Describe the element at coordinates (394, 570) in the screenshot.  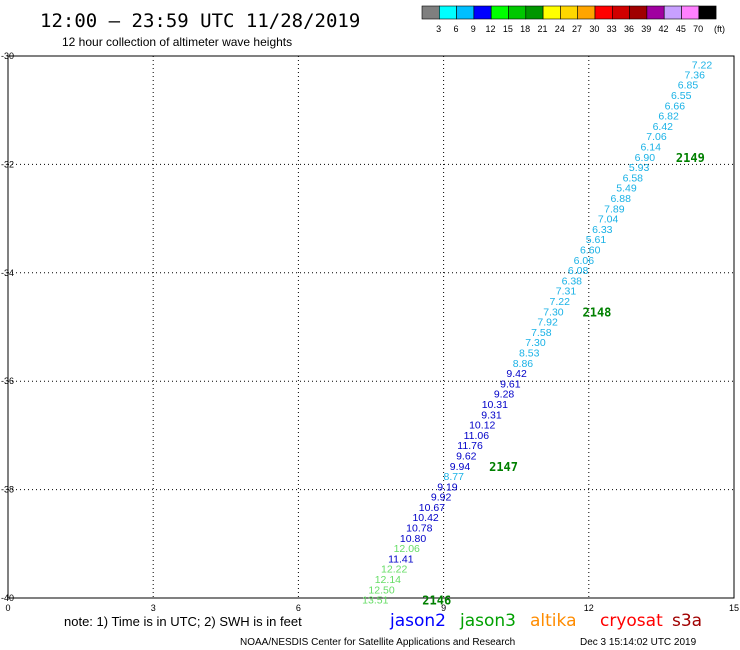
I see `data-point: 12.22` at that location.